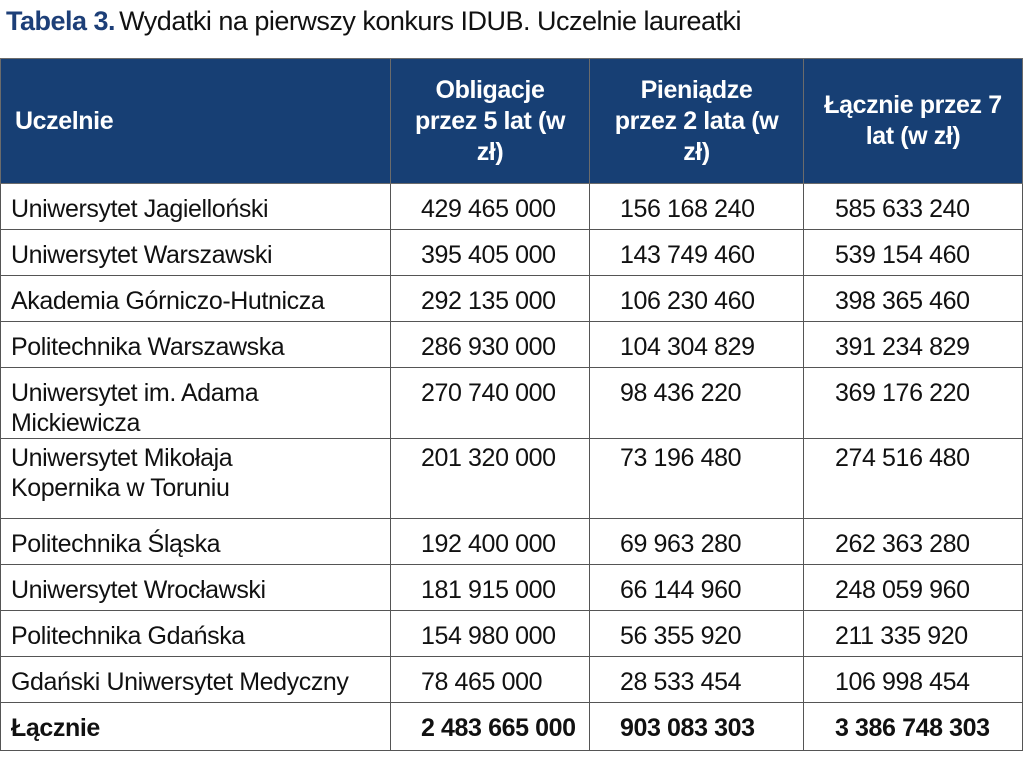  What do you see at coordinates (696, 726) in the screenshot?
I see `total-money-value: 903 083 303` at bounding box center [696, 726].